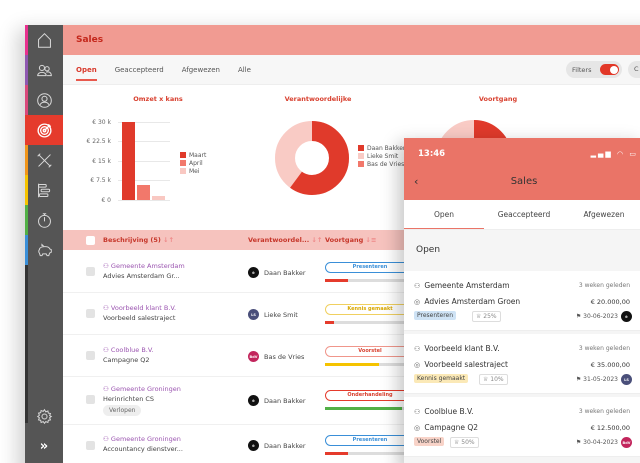 The image size is (640, 463). Describe the element at coordinates (610, 428) in the screenshot. I see `card-amount: € 12.500,00` at that location.